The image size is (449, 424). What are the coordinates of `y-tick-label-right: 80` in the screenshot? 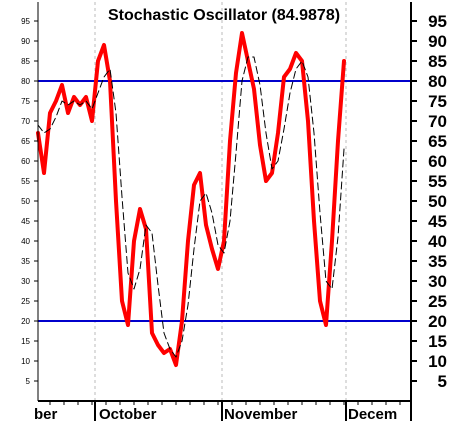 It's located at (437, 81).